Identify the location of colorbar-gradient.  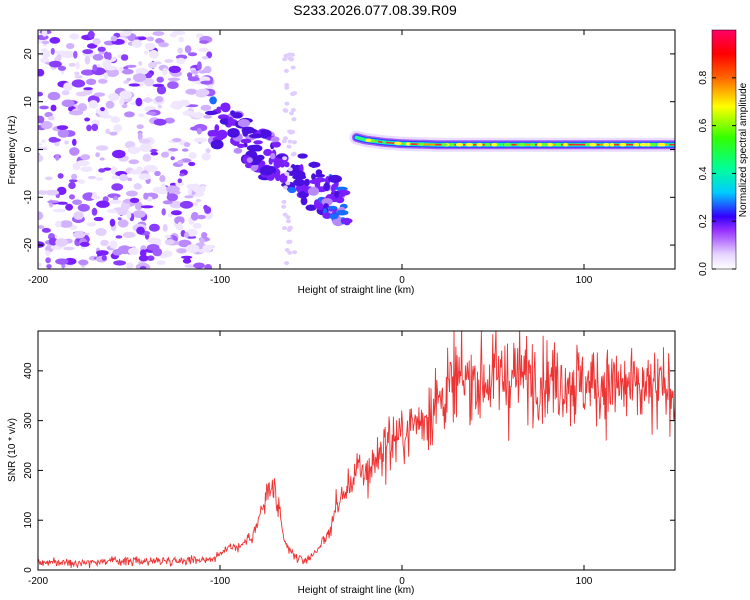
(724, 149).